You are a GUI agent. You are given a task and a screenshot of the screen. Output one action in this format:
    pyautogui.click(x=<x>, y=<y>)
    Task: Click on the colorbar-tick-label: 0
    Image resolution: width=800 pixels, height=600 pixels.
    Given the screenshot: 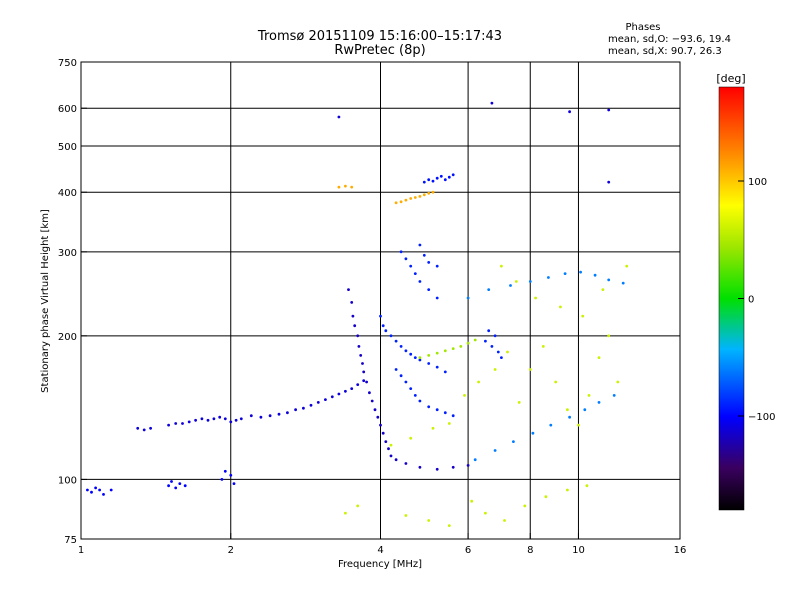 What is the action you would take?
    pyautogui.click(x=751, y=300)
    